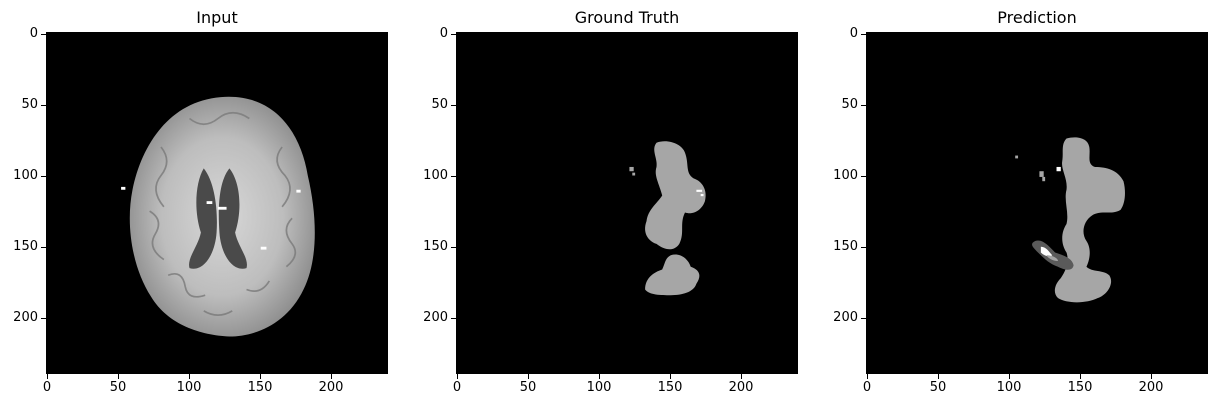 The image size is (1222, 407). What do you see at coordinates (627, 17) in the screenshot?
I see `panel-title: Ground Truth` at bounding box center [627, 17].